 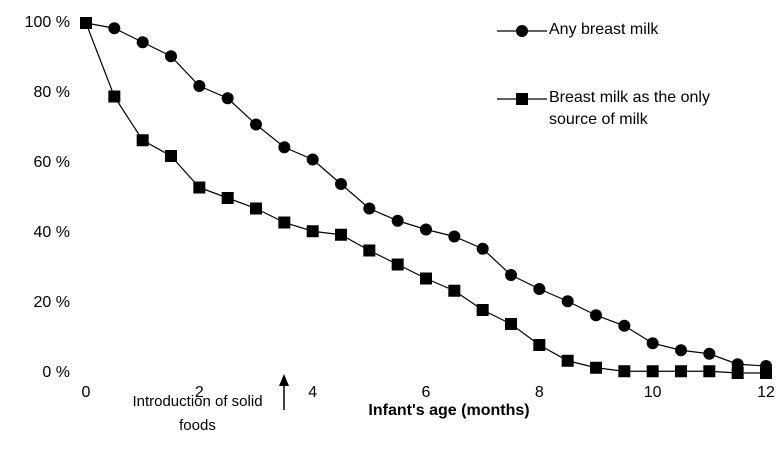 What do you see at coordinates (284, 380) in the screenshot?
I see `annotation-arrowhead` at bounding box center [284, 380].